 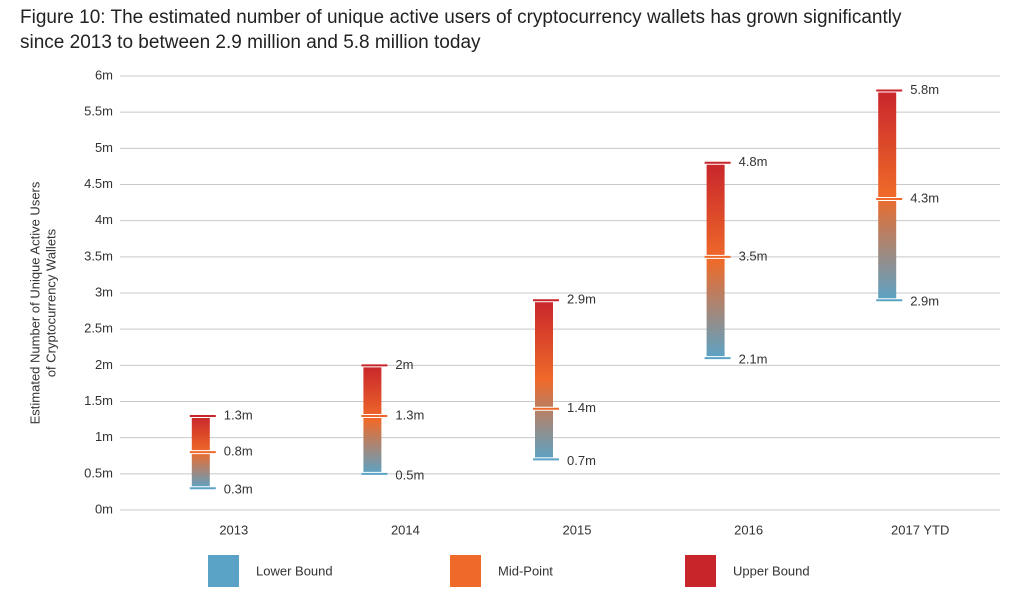 I want to click on y-axis-label-line: Estimated Number of Unique Active Users, so click(x=34, y=302).